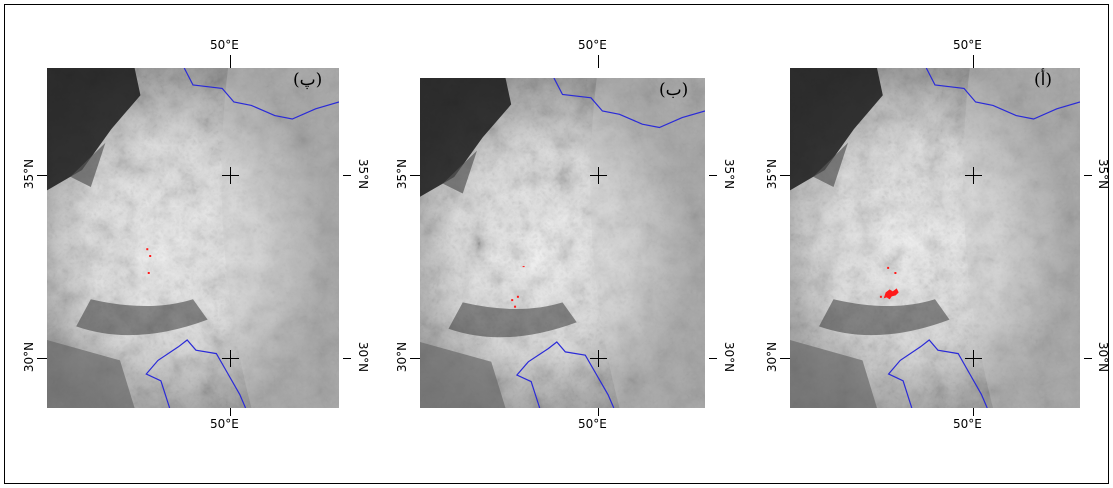  Describe the element at coordinates (674, 90) in the screenshot. I see `panel-letter: (ب)` at that location.